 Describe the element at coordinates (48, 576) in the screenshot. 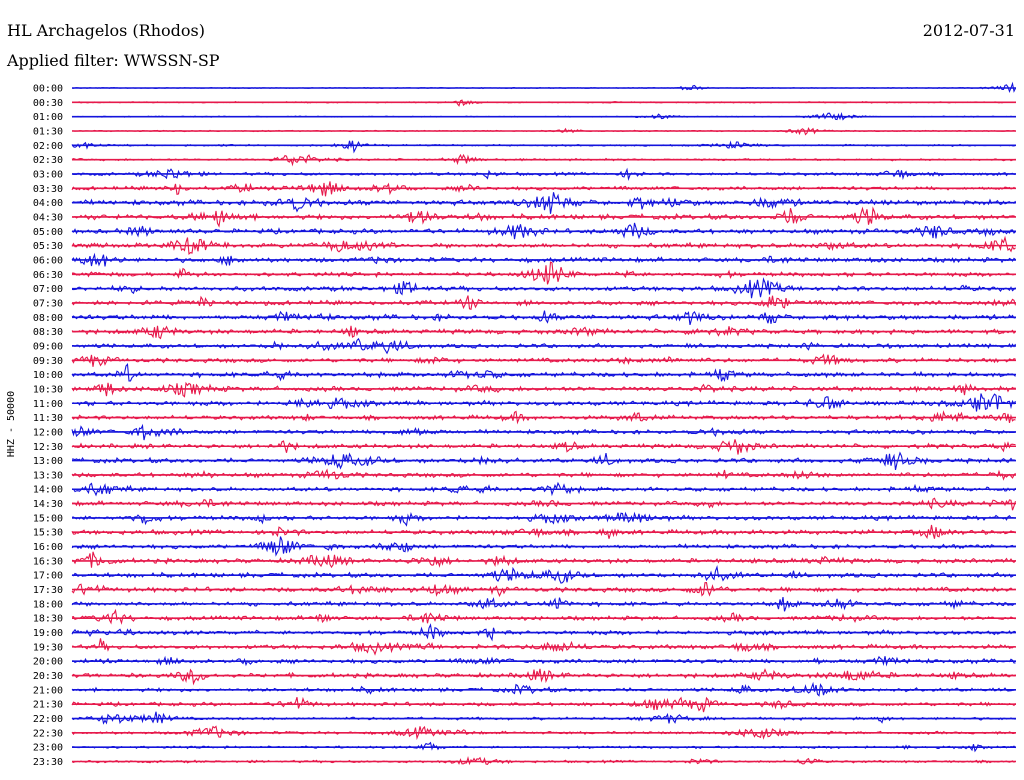

I see `time-label: 17:00` at that location.